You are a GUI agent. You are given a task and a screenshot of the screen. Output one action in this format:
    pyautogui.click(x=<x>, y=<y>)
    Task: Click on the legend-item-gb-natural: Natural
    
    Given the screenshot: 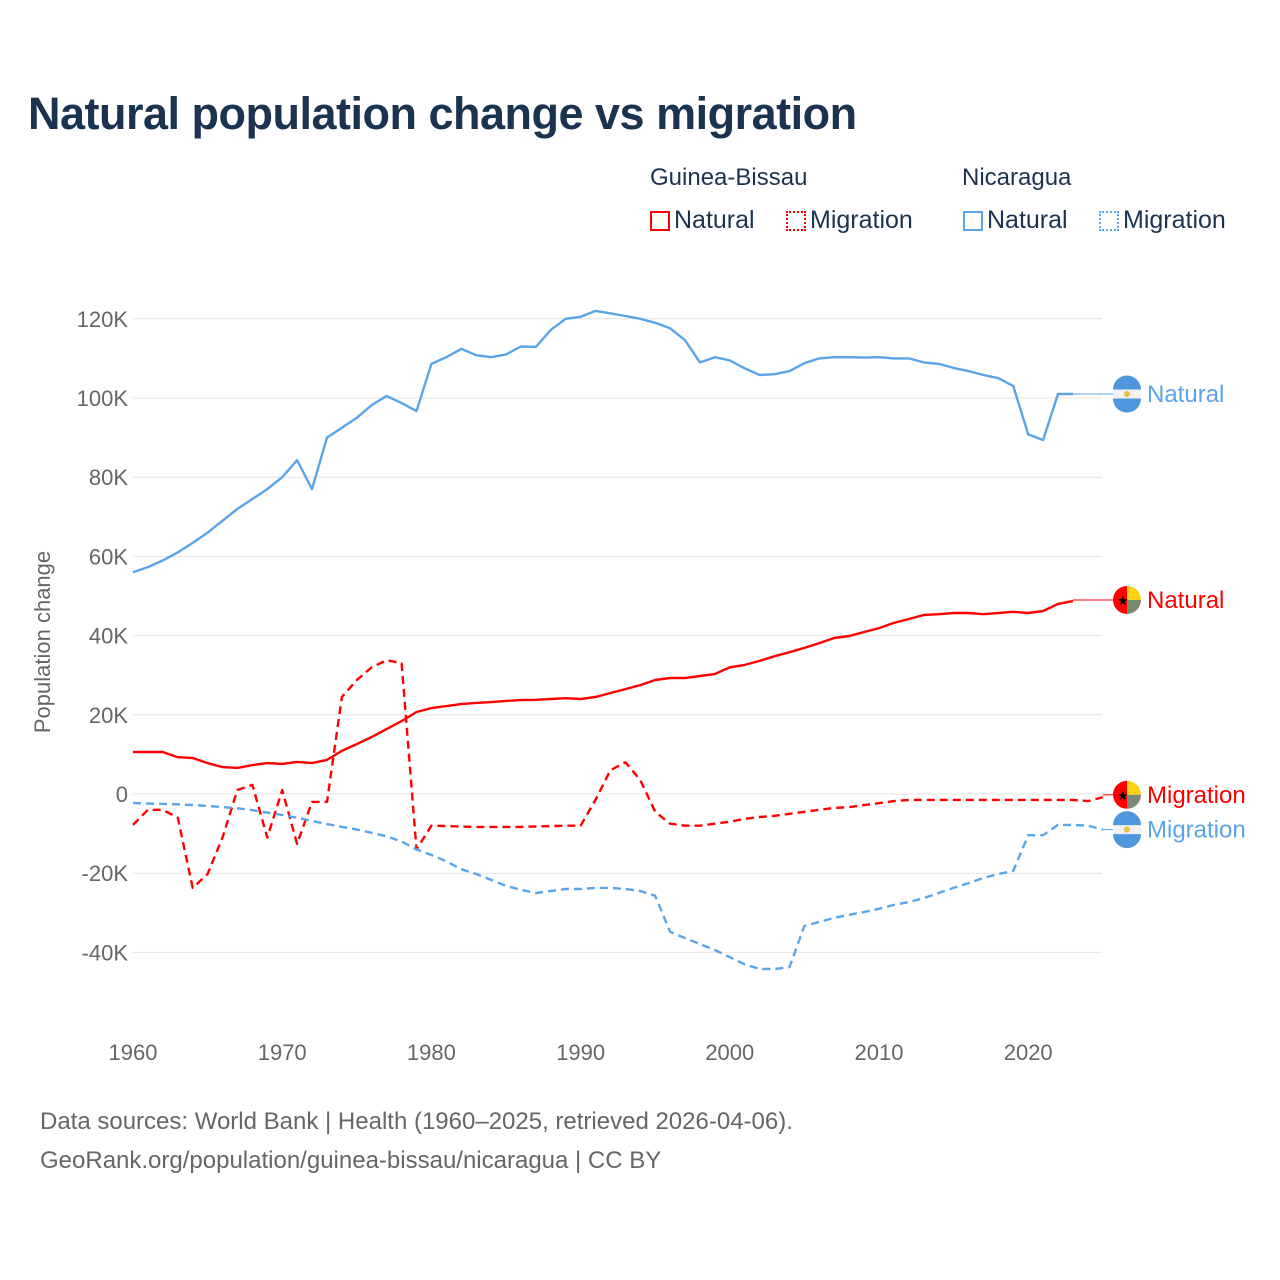 What is the action you would take?
    pyautogui.click(x=702, y=220)
    